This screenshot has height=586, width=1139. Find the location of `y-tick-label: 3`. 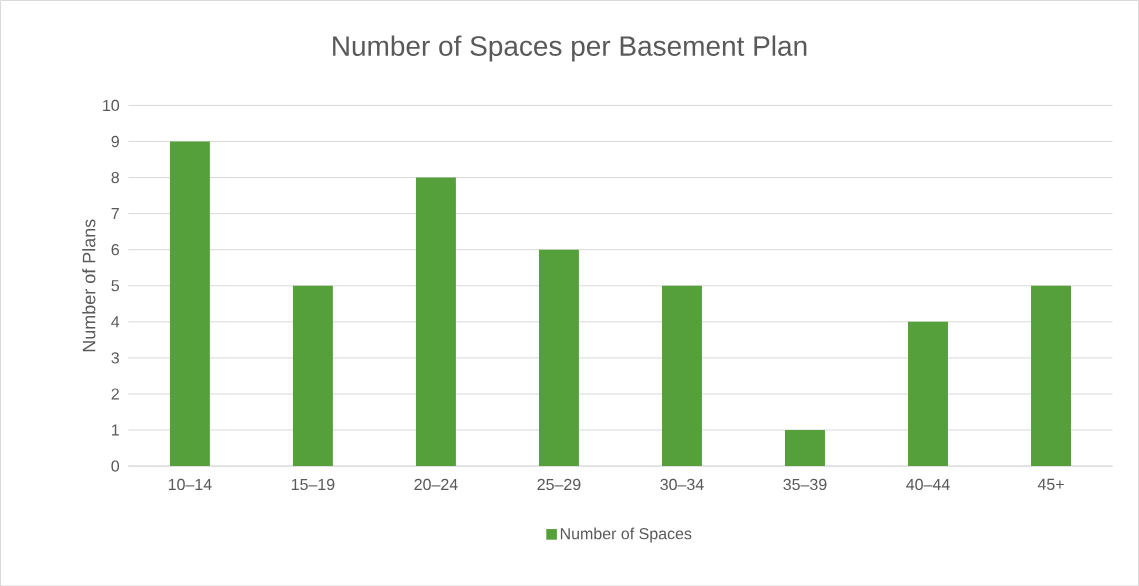

y-tick-label: 3 is located at coordinates (115, 358).